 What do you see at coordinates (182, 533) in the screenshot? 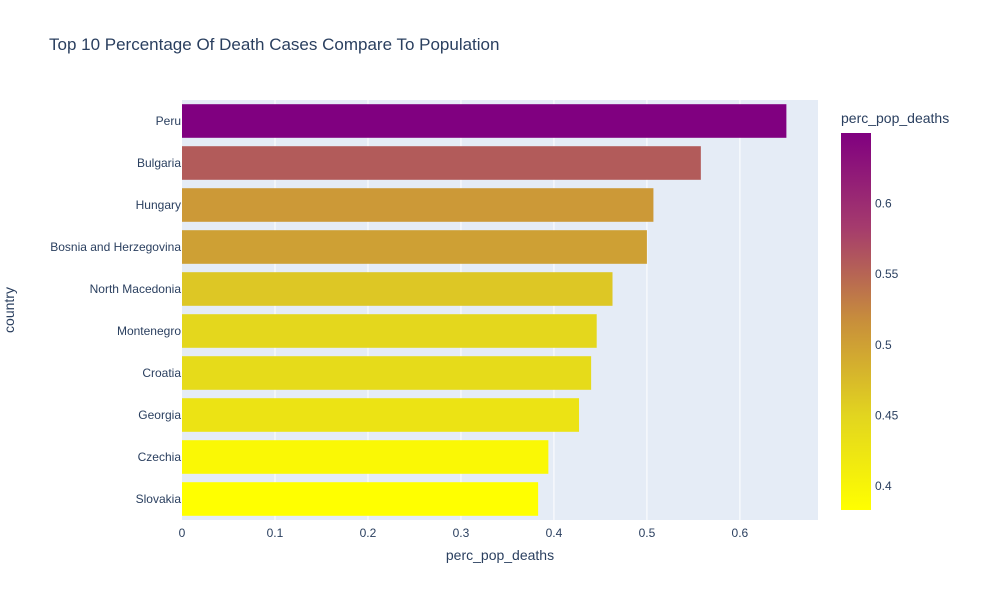
I see `x-tick-label: 0` at bounding box center [182, 533].